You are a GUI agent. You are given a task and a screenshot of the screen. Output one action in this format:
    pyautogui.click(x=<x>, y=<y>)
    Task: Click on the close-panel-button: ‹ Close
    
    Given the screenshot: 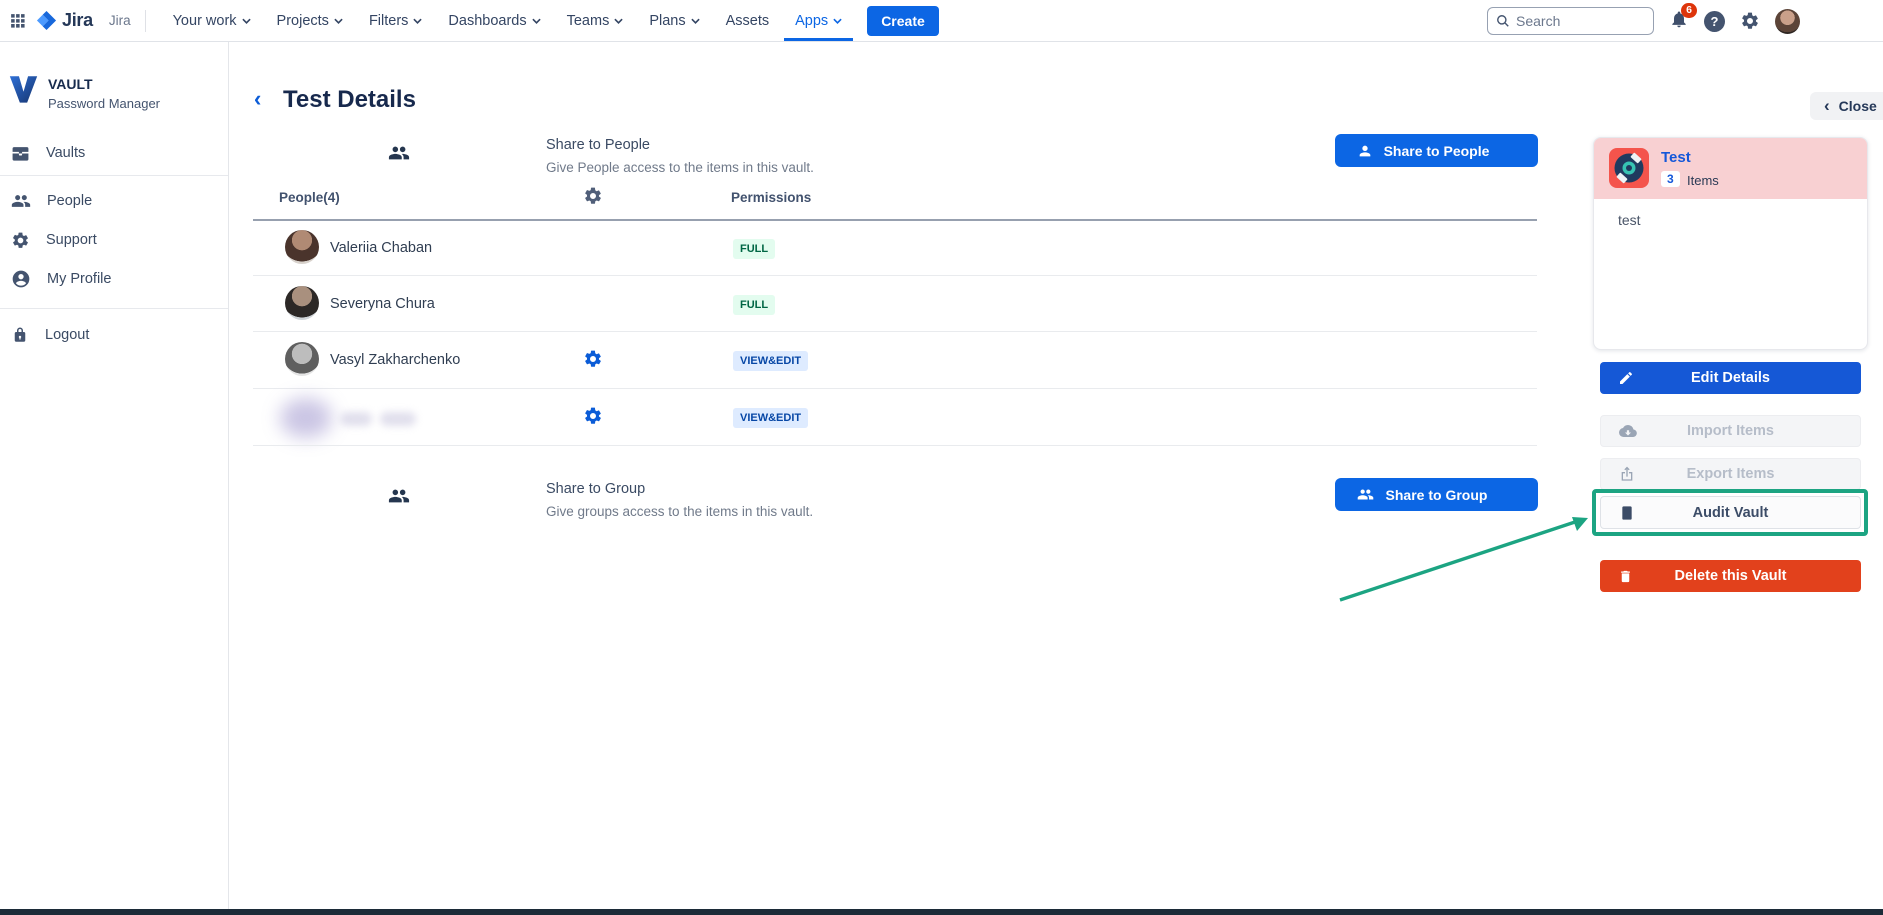 What is the action you would take?
    pyautogui.click(x=1846, y=106)
    